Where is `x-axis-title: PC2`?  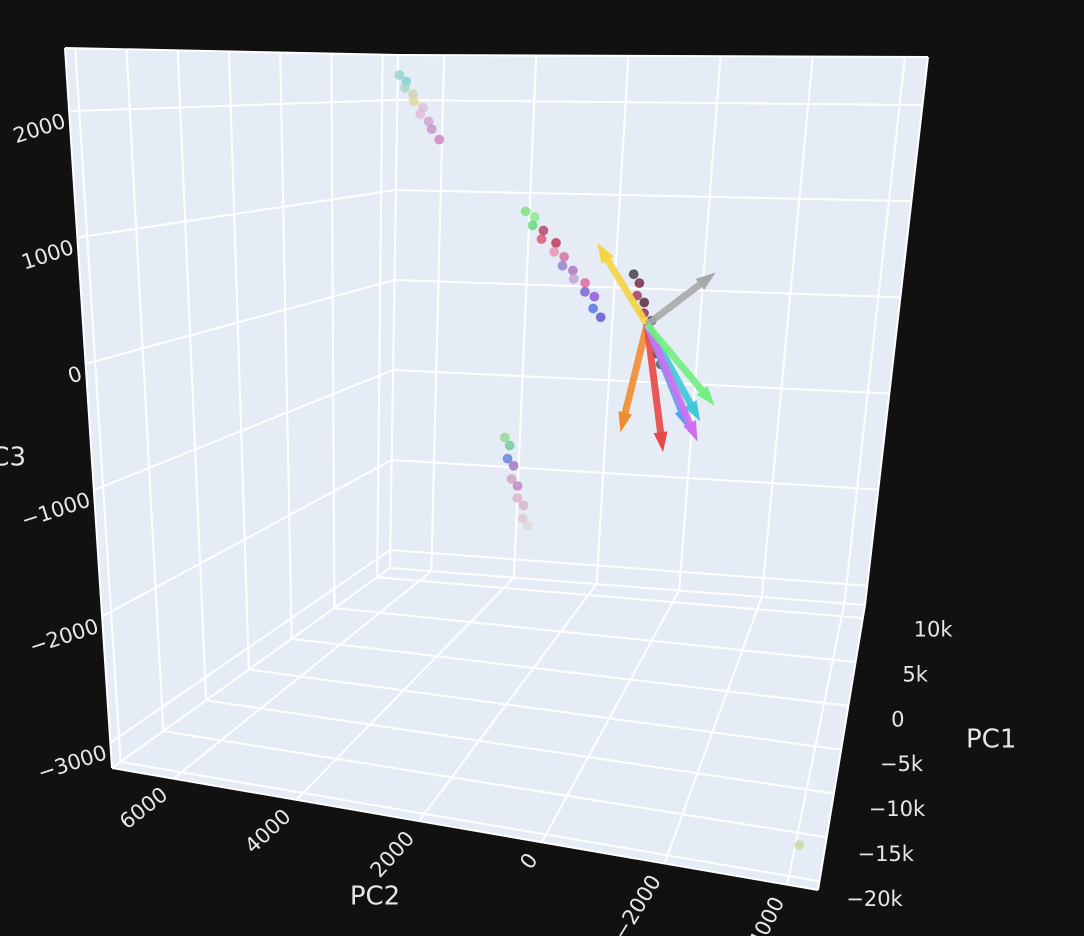 x-axis-title: PC2 is located at coordinates (375, 897).